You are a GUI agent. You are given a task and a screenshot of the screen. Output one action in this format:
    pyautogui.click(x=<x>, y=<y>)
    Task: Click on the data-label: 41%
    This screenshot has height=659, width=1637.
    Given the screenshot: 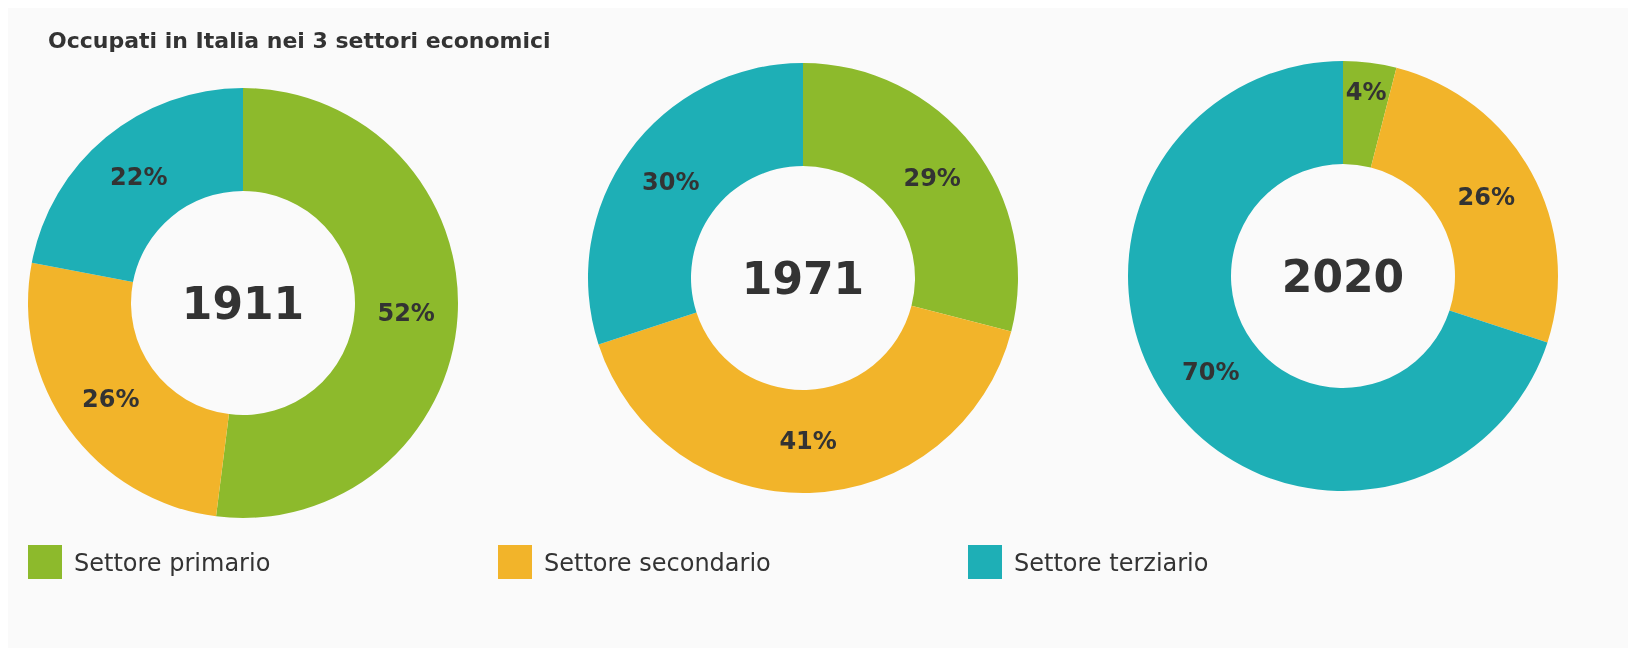 What is the action you would take?
    pyautogui.click(x=808, y=441)
    